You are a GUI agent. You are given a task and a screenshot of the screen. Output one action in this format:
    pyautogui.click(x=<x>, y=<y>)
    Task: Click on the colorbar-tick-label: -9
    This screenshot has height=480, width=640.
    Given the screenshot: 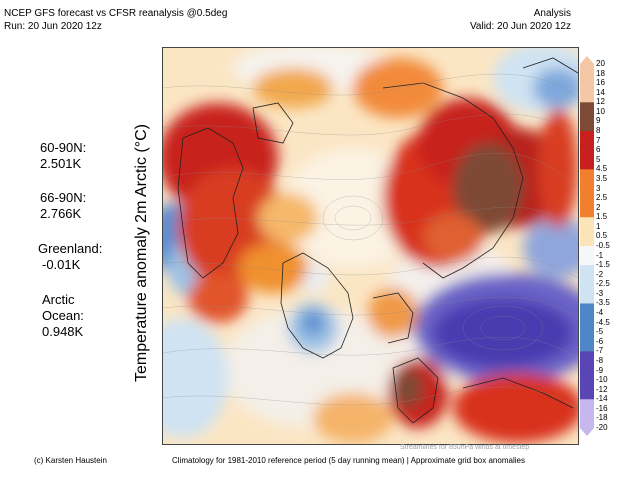 What is the action you would take?
    pyautogui.click(x=600, y=370)
    